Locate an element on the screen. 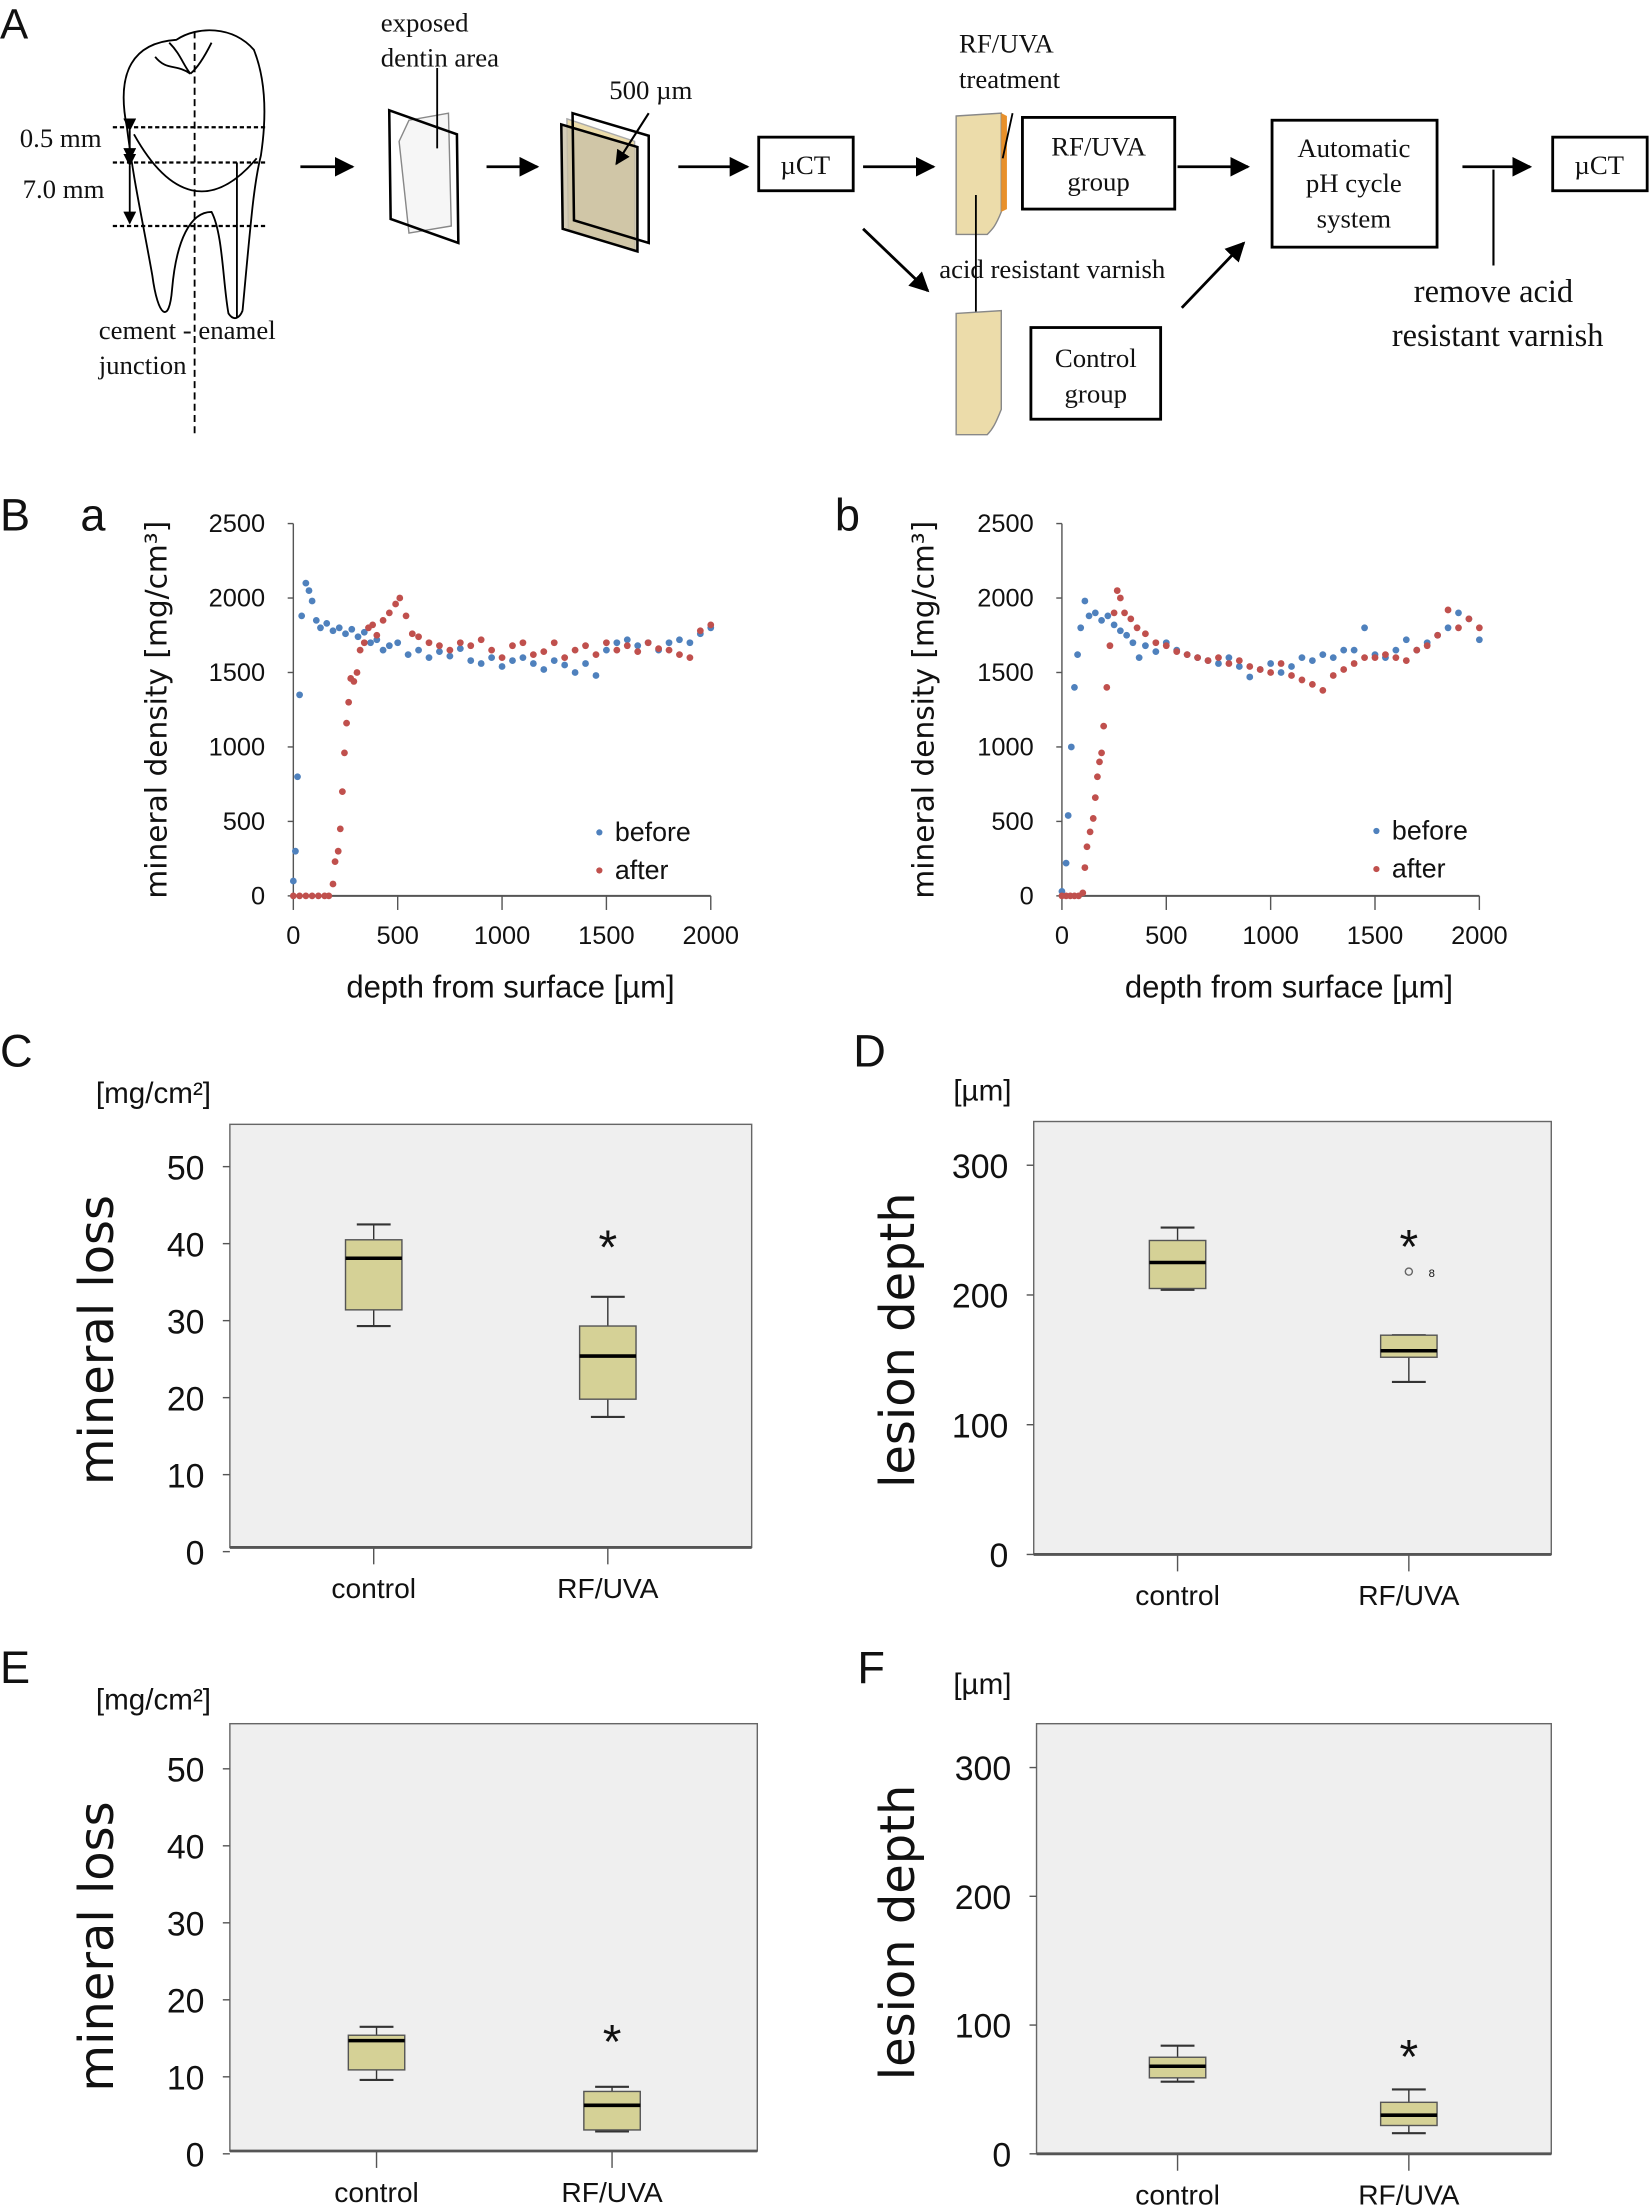 The height and width of the screenshot is (2212, 1650). rf-treatment-label-2: treatment is located at coordinates (1010, 79).